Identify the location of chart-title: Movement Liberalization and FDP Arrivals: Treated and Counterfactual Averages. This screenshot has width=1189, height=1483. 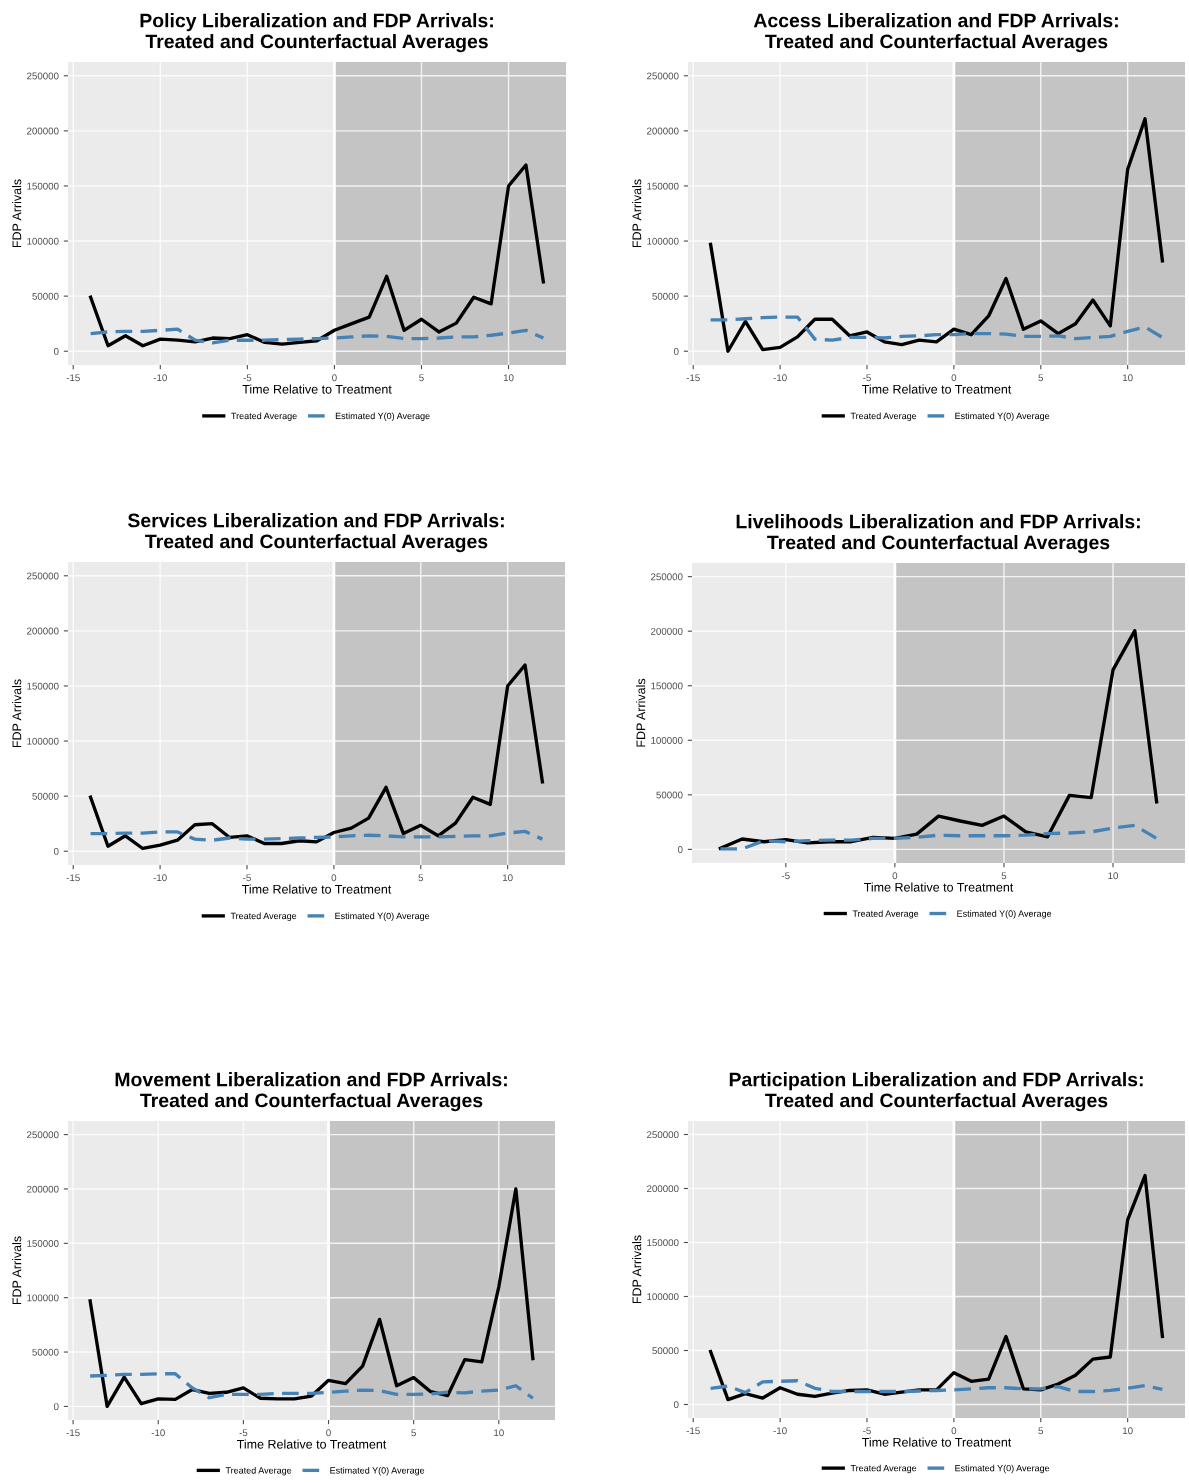
(311, 1092).